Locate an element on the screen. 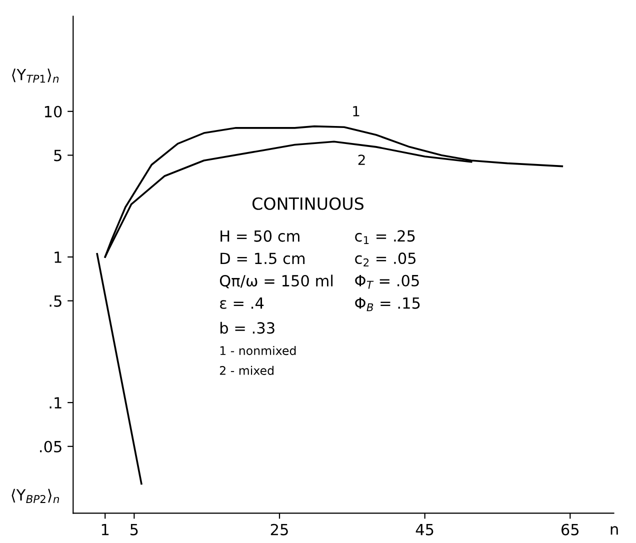 This screenshot has height=543, width=636. annotation: CONTINUOUS is located at coordinates (308, 203).